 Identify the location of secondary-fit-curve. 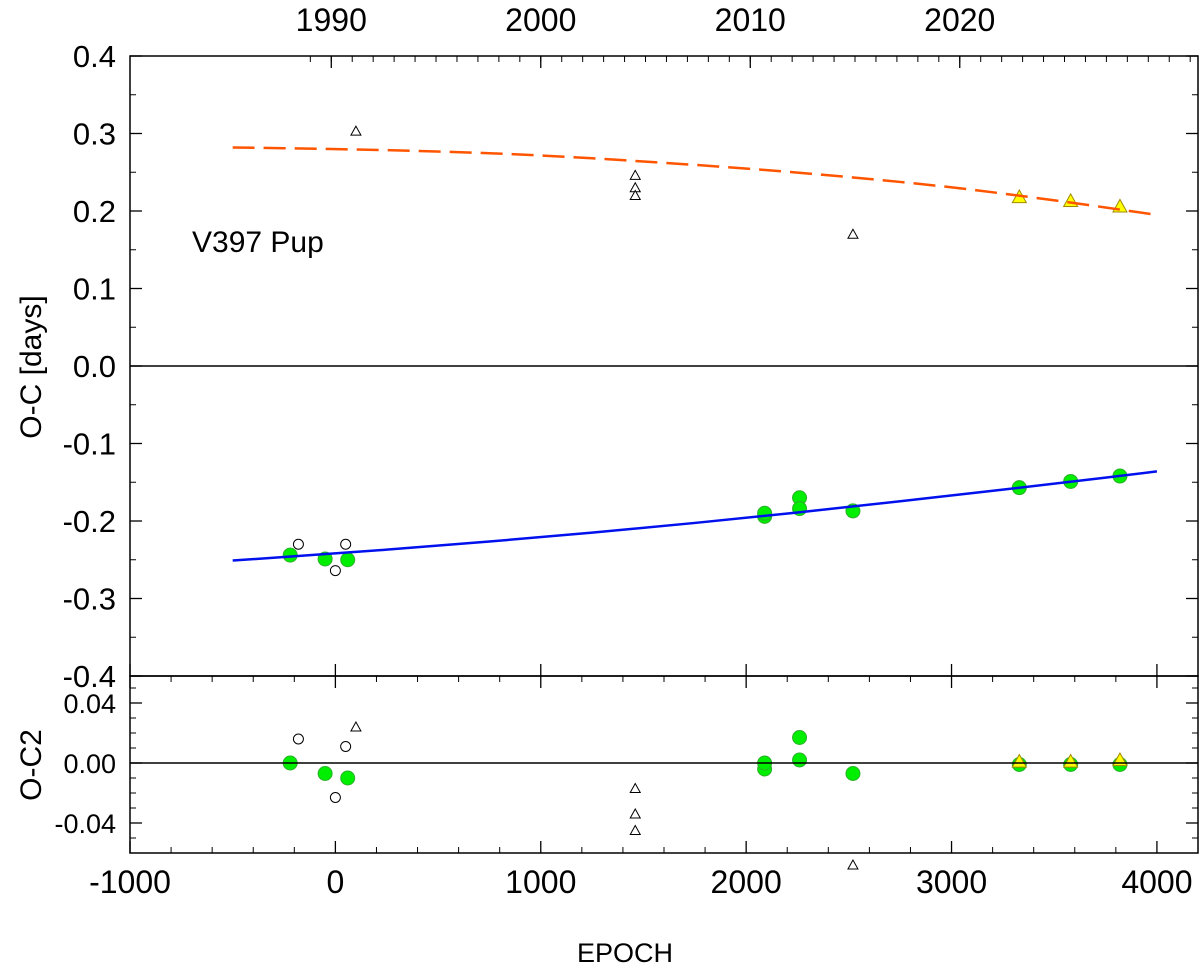
(695, 181).